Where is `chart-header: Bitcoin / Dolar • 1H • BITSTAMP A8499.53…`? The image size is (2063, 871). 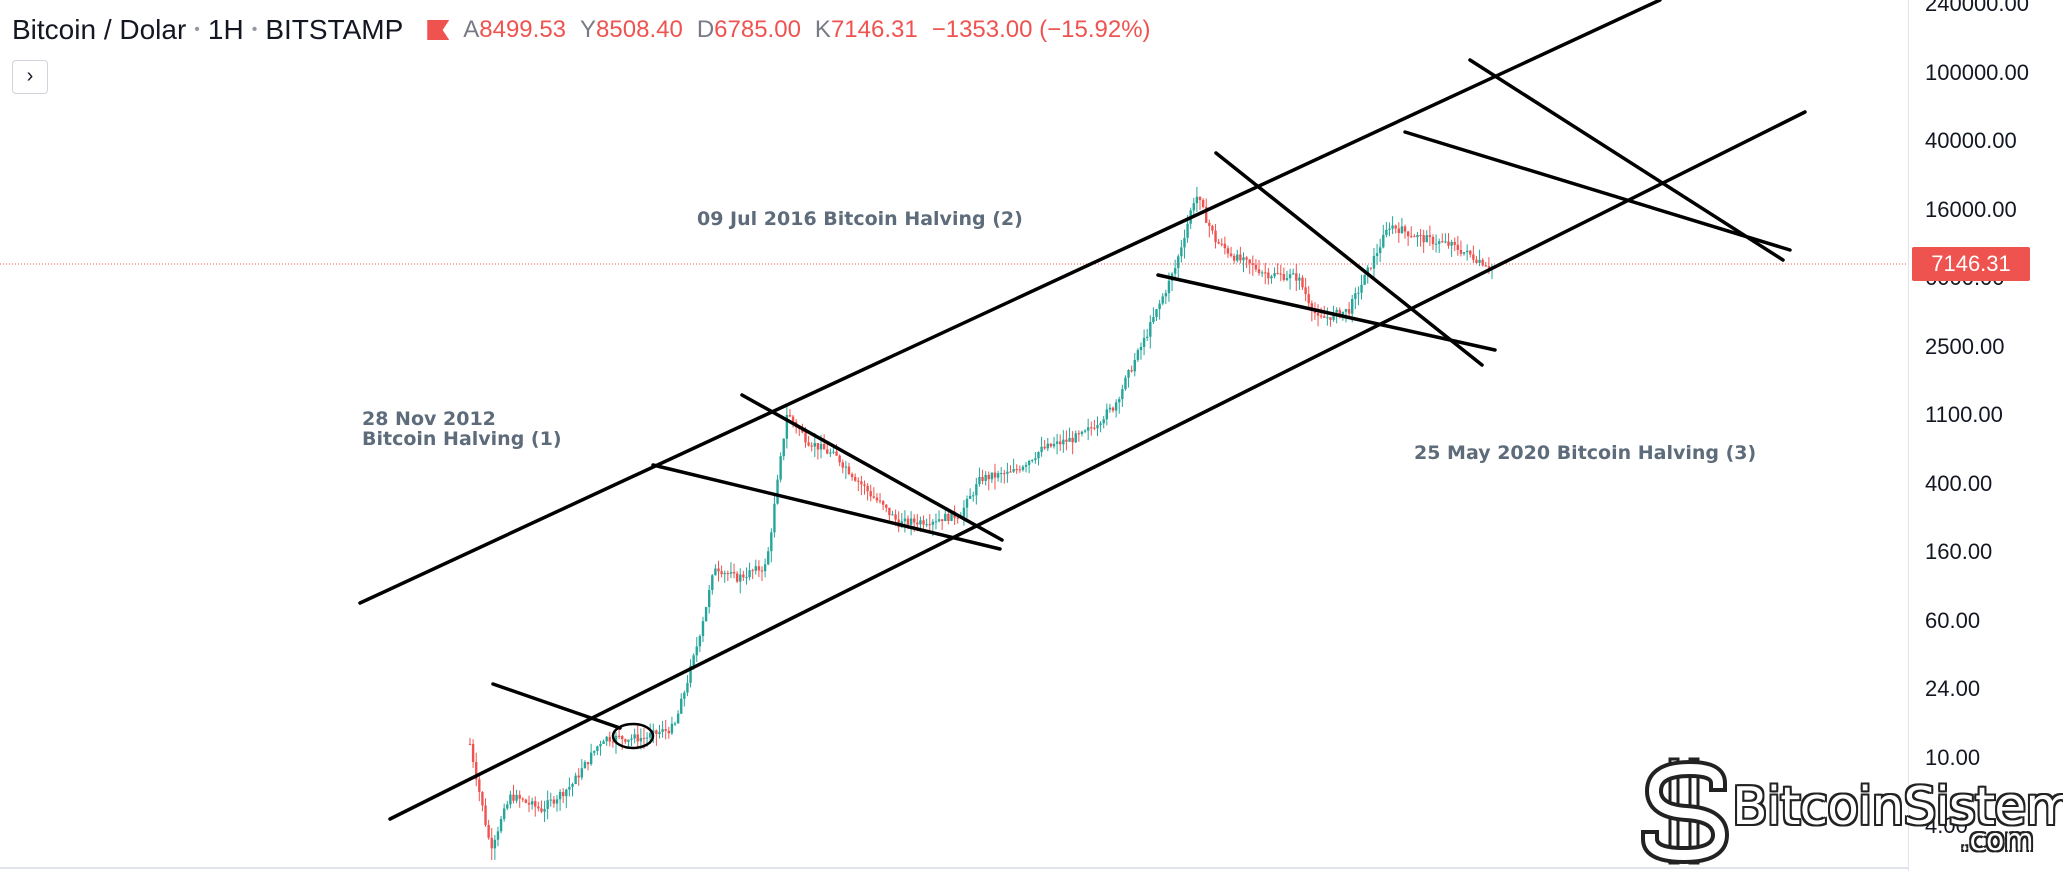
chart-header: Bitcoin / Dolar • 1H • BITSTAMP A8499.53… is located at coordinates (588, 30).